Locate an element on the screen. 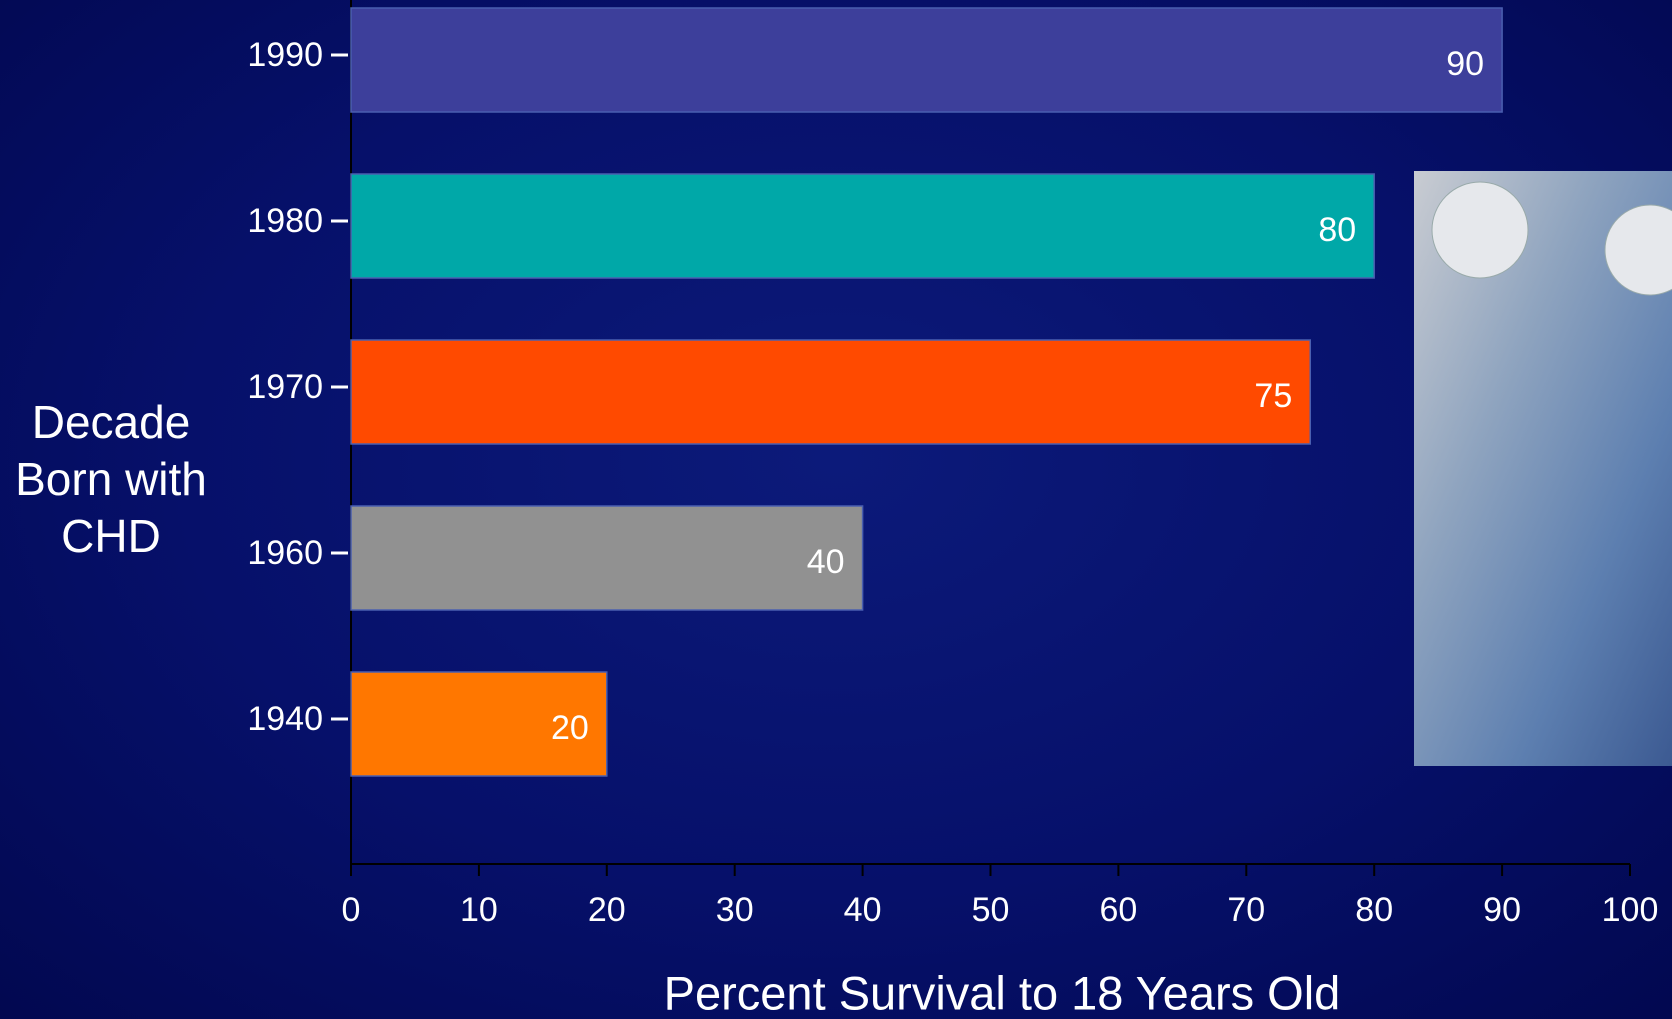 The height and width of the screenshot is (1019, 1672). x-tick-label: 0 is located at coordinates (351, 910).